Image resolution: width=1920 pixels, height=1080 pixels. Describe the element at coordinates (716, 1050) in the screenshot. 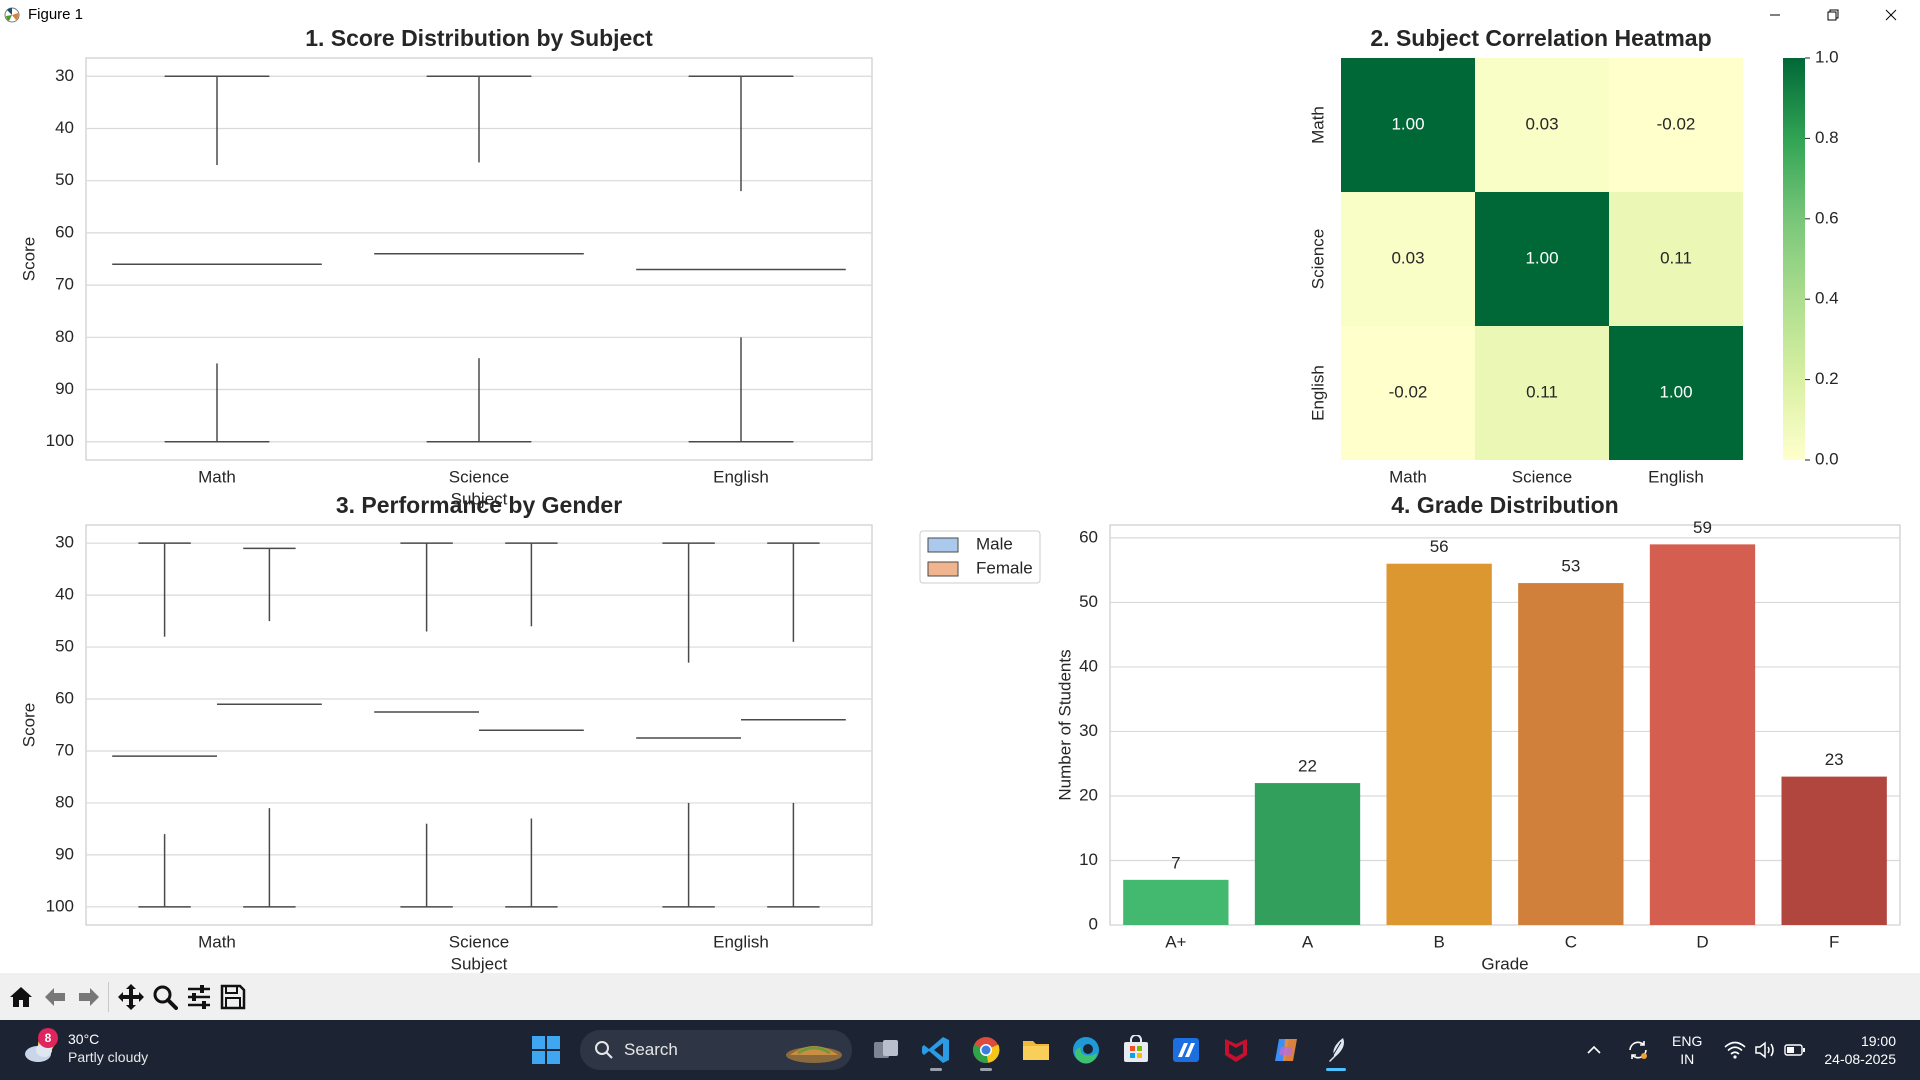

I see `taskbar-search-box: Search` at that location.